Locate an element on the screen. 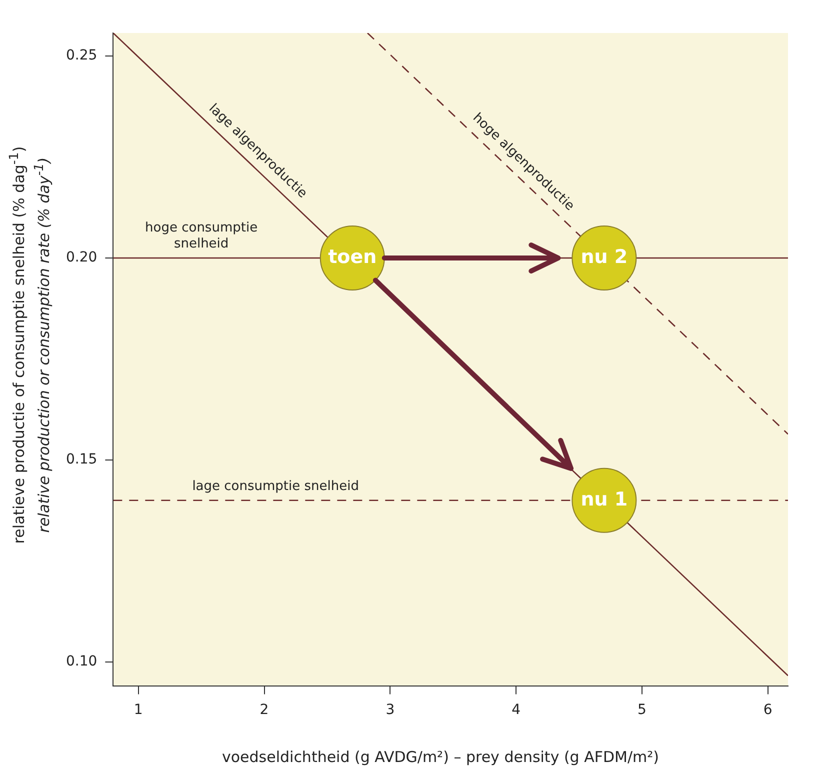 The image size is (821, 777). annotation: nu 2 is located at coordinates (604, 257).